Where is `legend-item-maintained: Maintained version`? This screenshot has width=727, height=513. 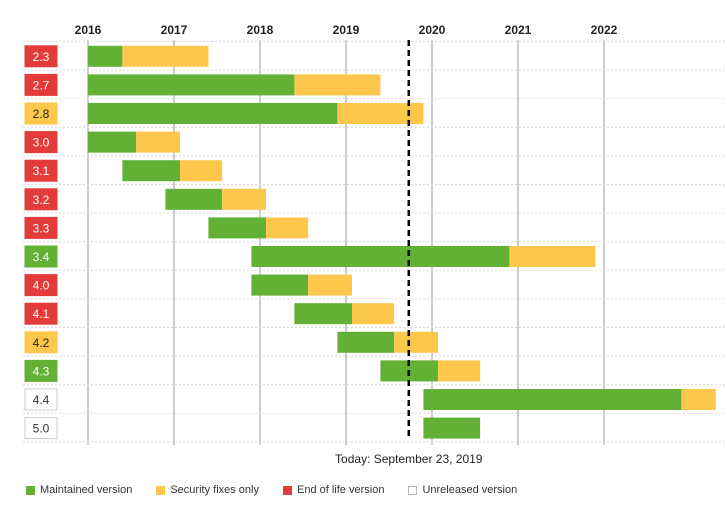 legend-item-maintained: Maintained version is located at coordinates (79, 490).